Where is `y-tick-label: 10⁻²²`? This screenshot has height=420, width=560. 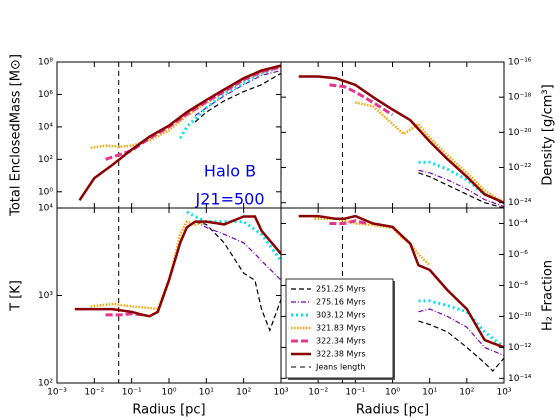
y-tick-label: 10⁻²² is located at coordinates (520, 168).